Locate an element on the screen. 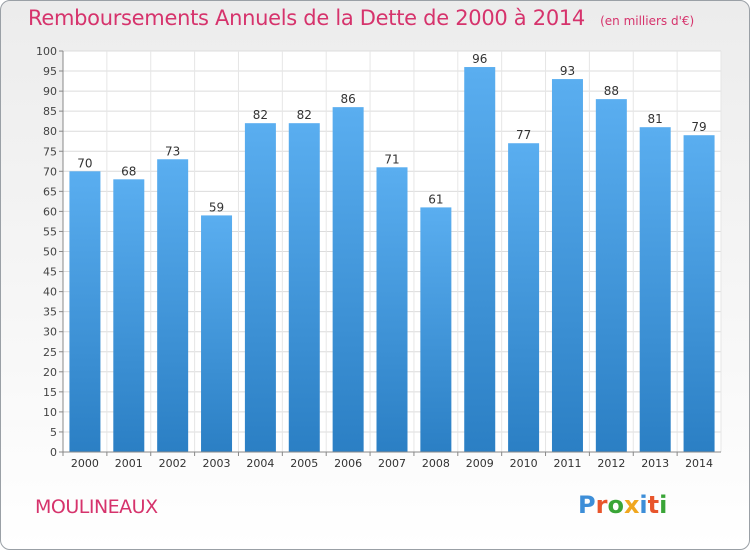  y-tick-label: 55 is located at coordinates (50, 231).